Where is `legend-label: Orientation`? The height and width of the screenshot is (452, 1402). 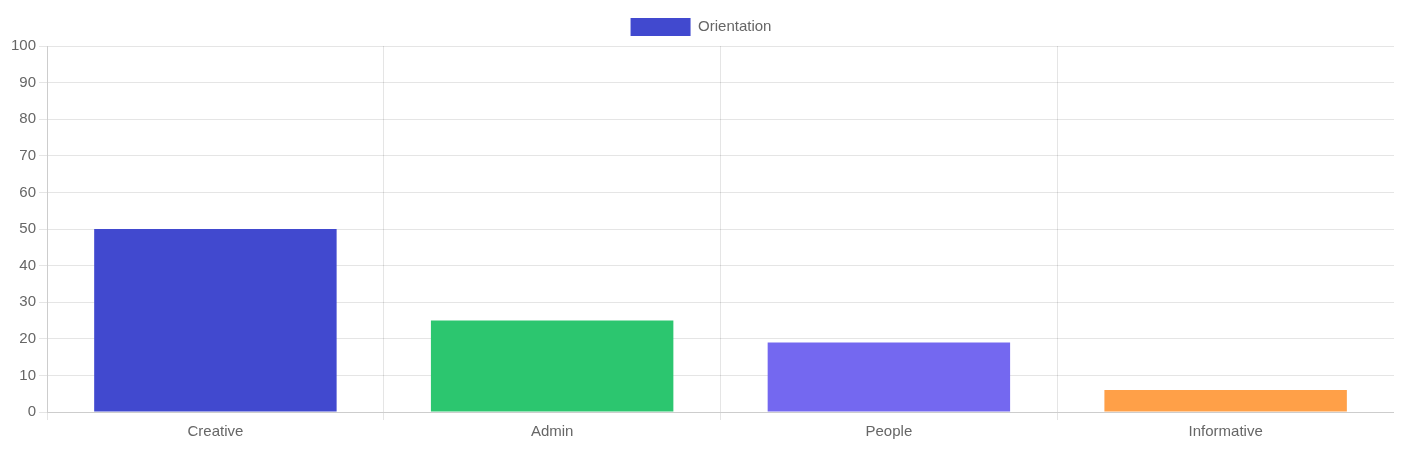 legend-label: Orientation is located at coordinates (735, 26).